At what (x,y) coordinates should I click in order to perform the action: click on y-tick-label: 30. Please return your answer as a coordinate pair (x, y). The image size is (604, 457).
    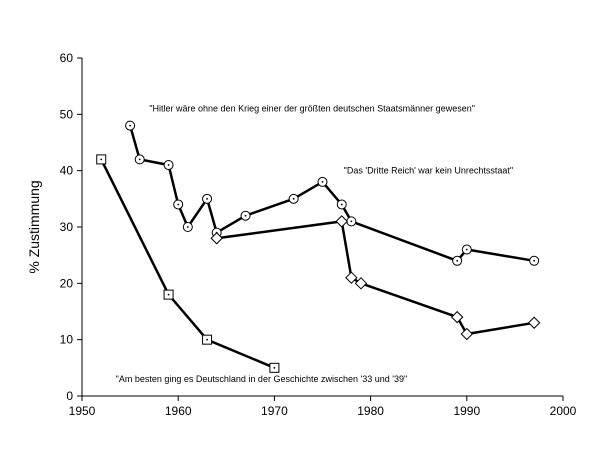
    Looking at the image, I should click on (67, 227).